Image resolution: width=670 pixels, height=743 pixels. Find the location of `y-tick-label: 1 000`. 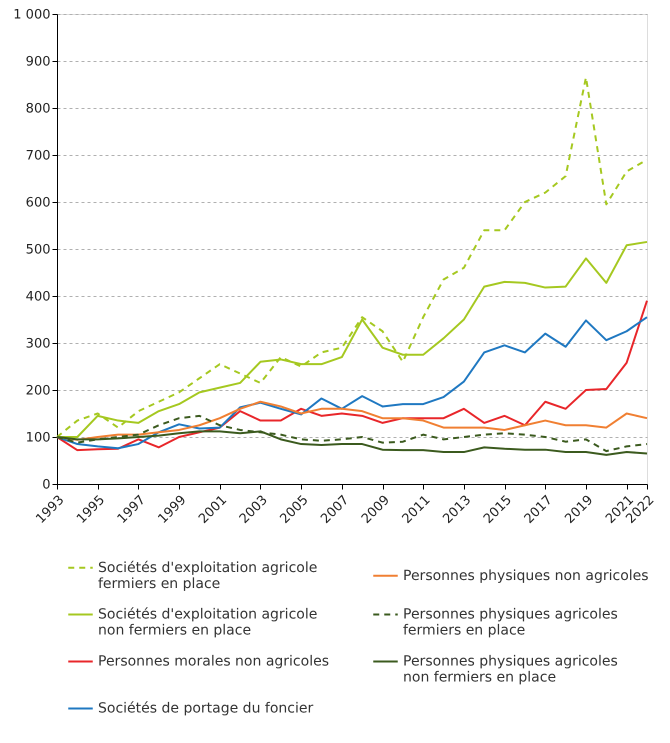

y-tick-label: 1 000 is located at coordinates (31, 15).